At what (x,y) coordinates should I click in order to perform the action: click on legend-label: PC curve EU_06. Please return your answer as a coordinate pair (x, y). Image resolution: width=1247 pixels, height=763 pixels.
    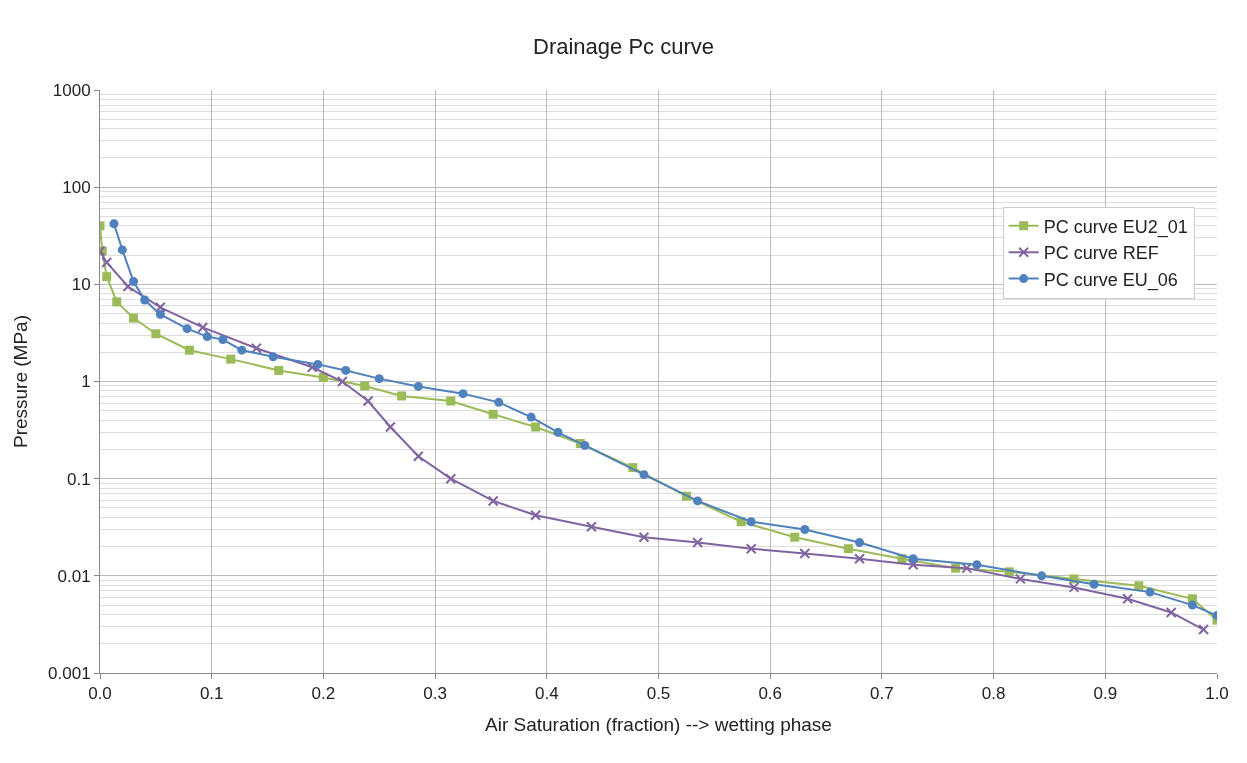
    Looking at the image, I should click on (1110, 280).